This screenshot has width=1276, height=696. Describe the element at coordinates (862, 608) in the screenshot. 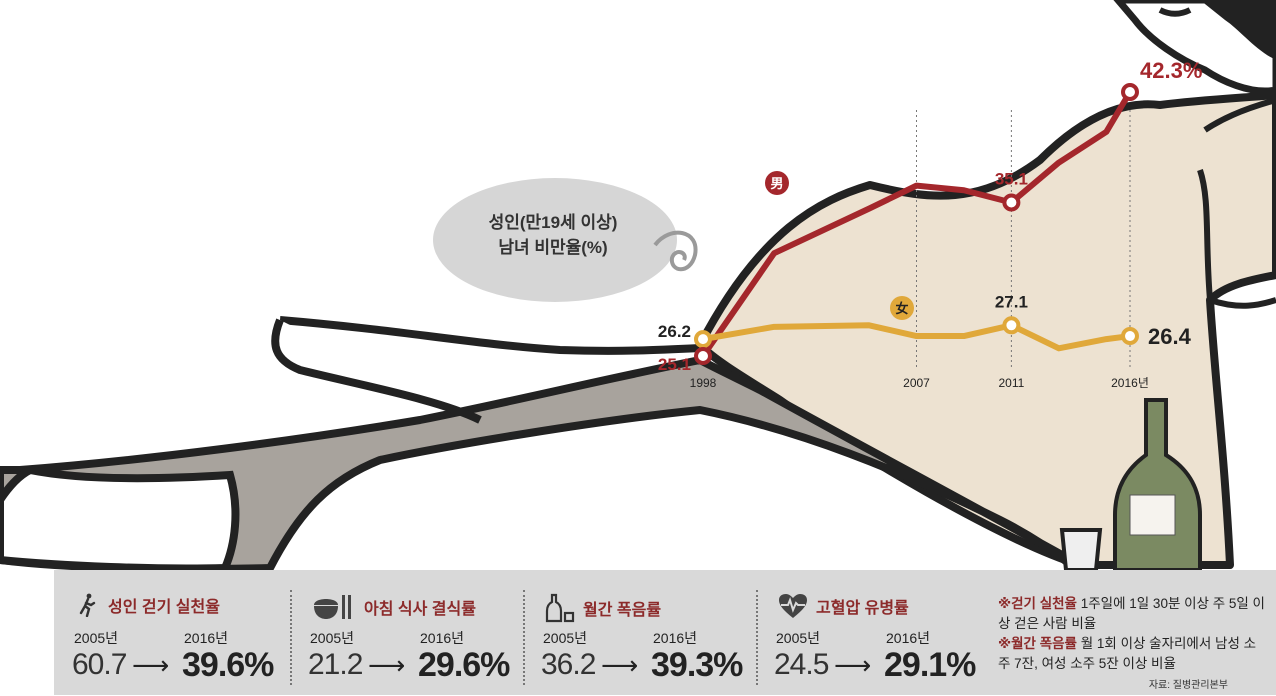

I see `stat-title: 고혈압 유병률` at that location.